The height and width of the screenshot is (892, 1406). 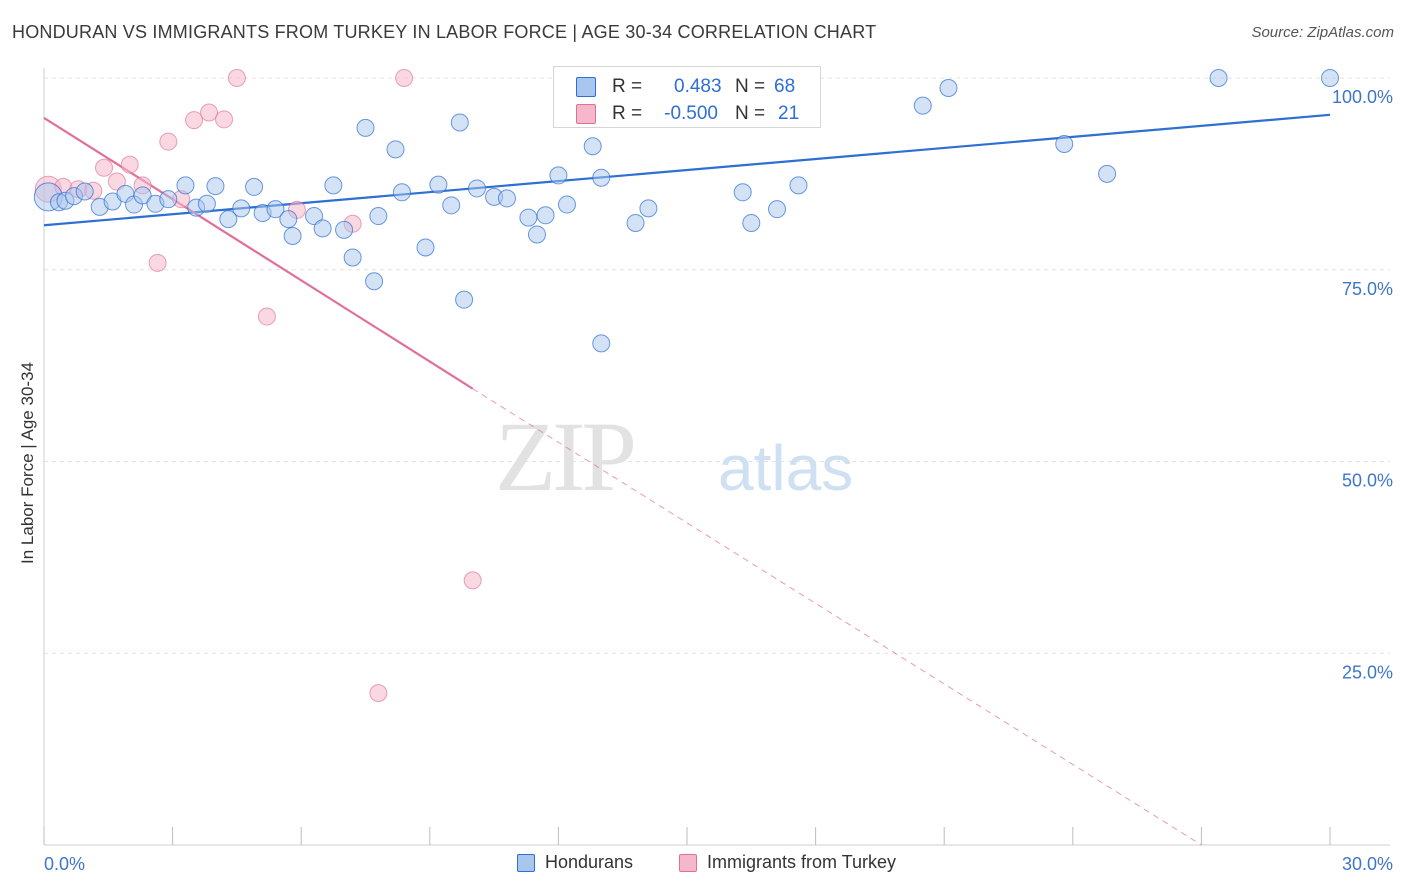 What do you see at coordinates (1322, 32) in the screenshot?
I see `chart-source: Source: ZipAtlas.com` at bounding box center [1322, 32].